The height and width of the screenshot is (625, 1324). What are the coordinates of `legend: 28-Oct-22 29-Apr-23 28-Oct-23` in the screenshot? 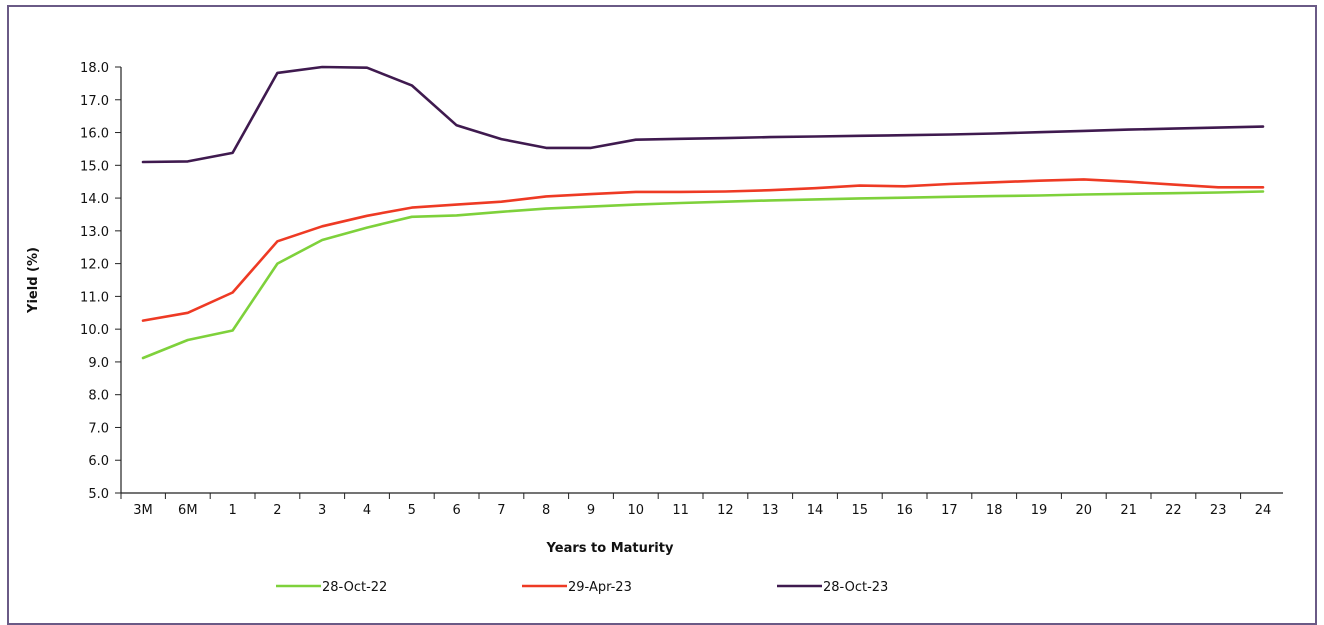 It's located at (582, 587).